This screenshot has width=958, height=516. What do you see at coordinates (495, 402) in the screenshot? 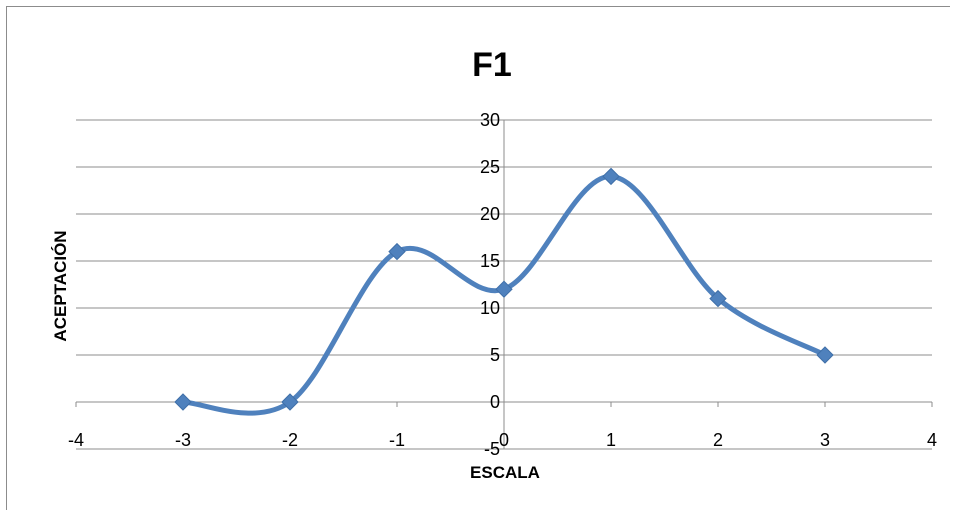
I see `y-tick-label: 0` at bounding box center [495, 402].